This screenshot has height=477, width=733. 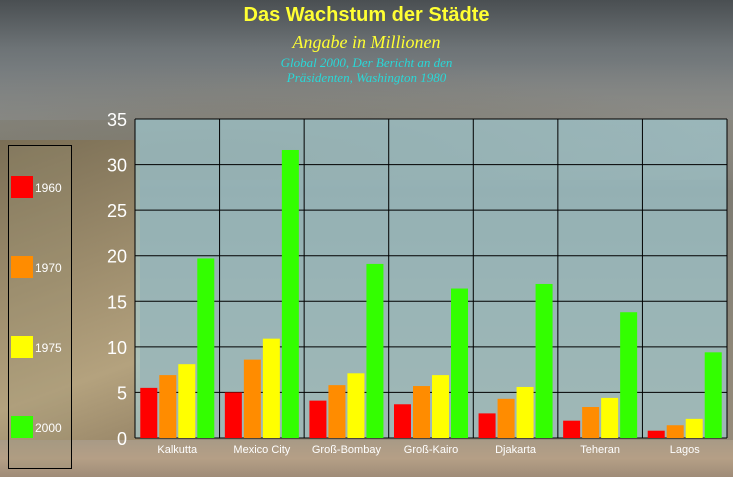 What do you see at coordinates (22, 267) in the screenshot?
I see `legend-swatch-1970` at bounding box center [22, 267].